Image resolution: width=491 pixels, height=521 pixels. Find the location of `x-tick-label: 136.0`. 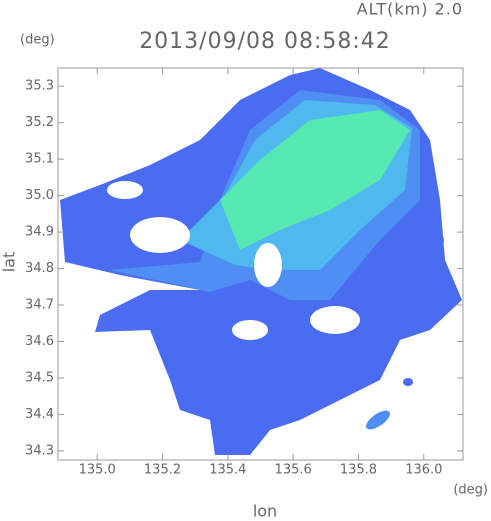

x-tick-label: 136.0 is located at coordinates (423, 470).